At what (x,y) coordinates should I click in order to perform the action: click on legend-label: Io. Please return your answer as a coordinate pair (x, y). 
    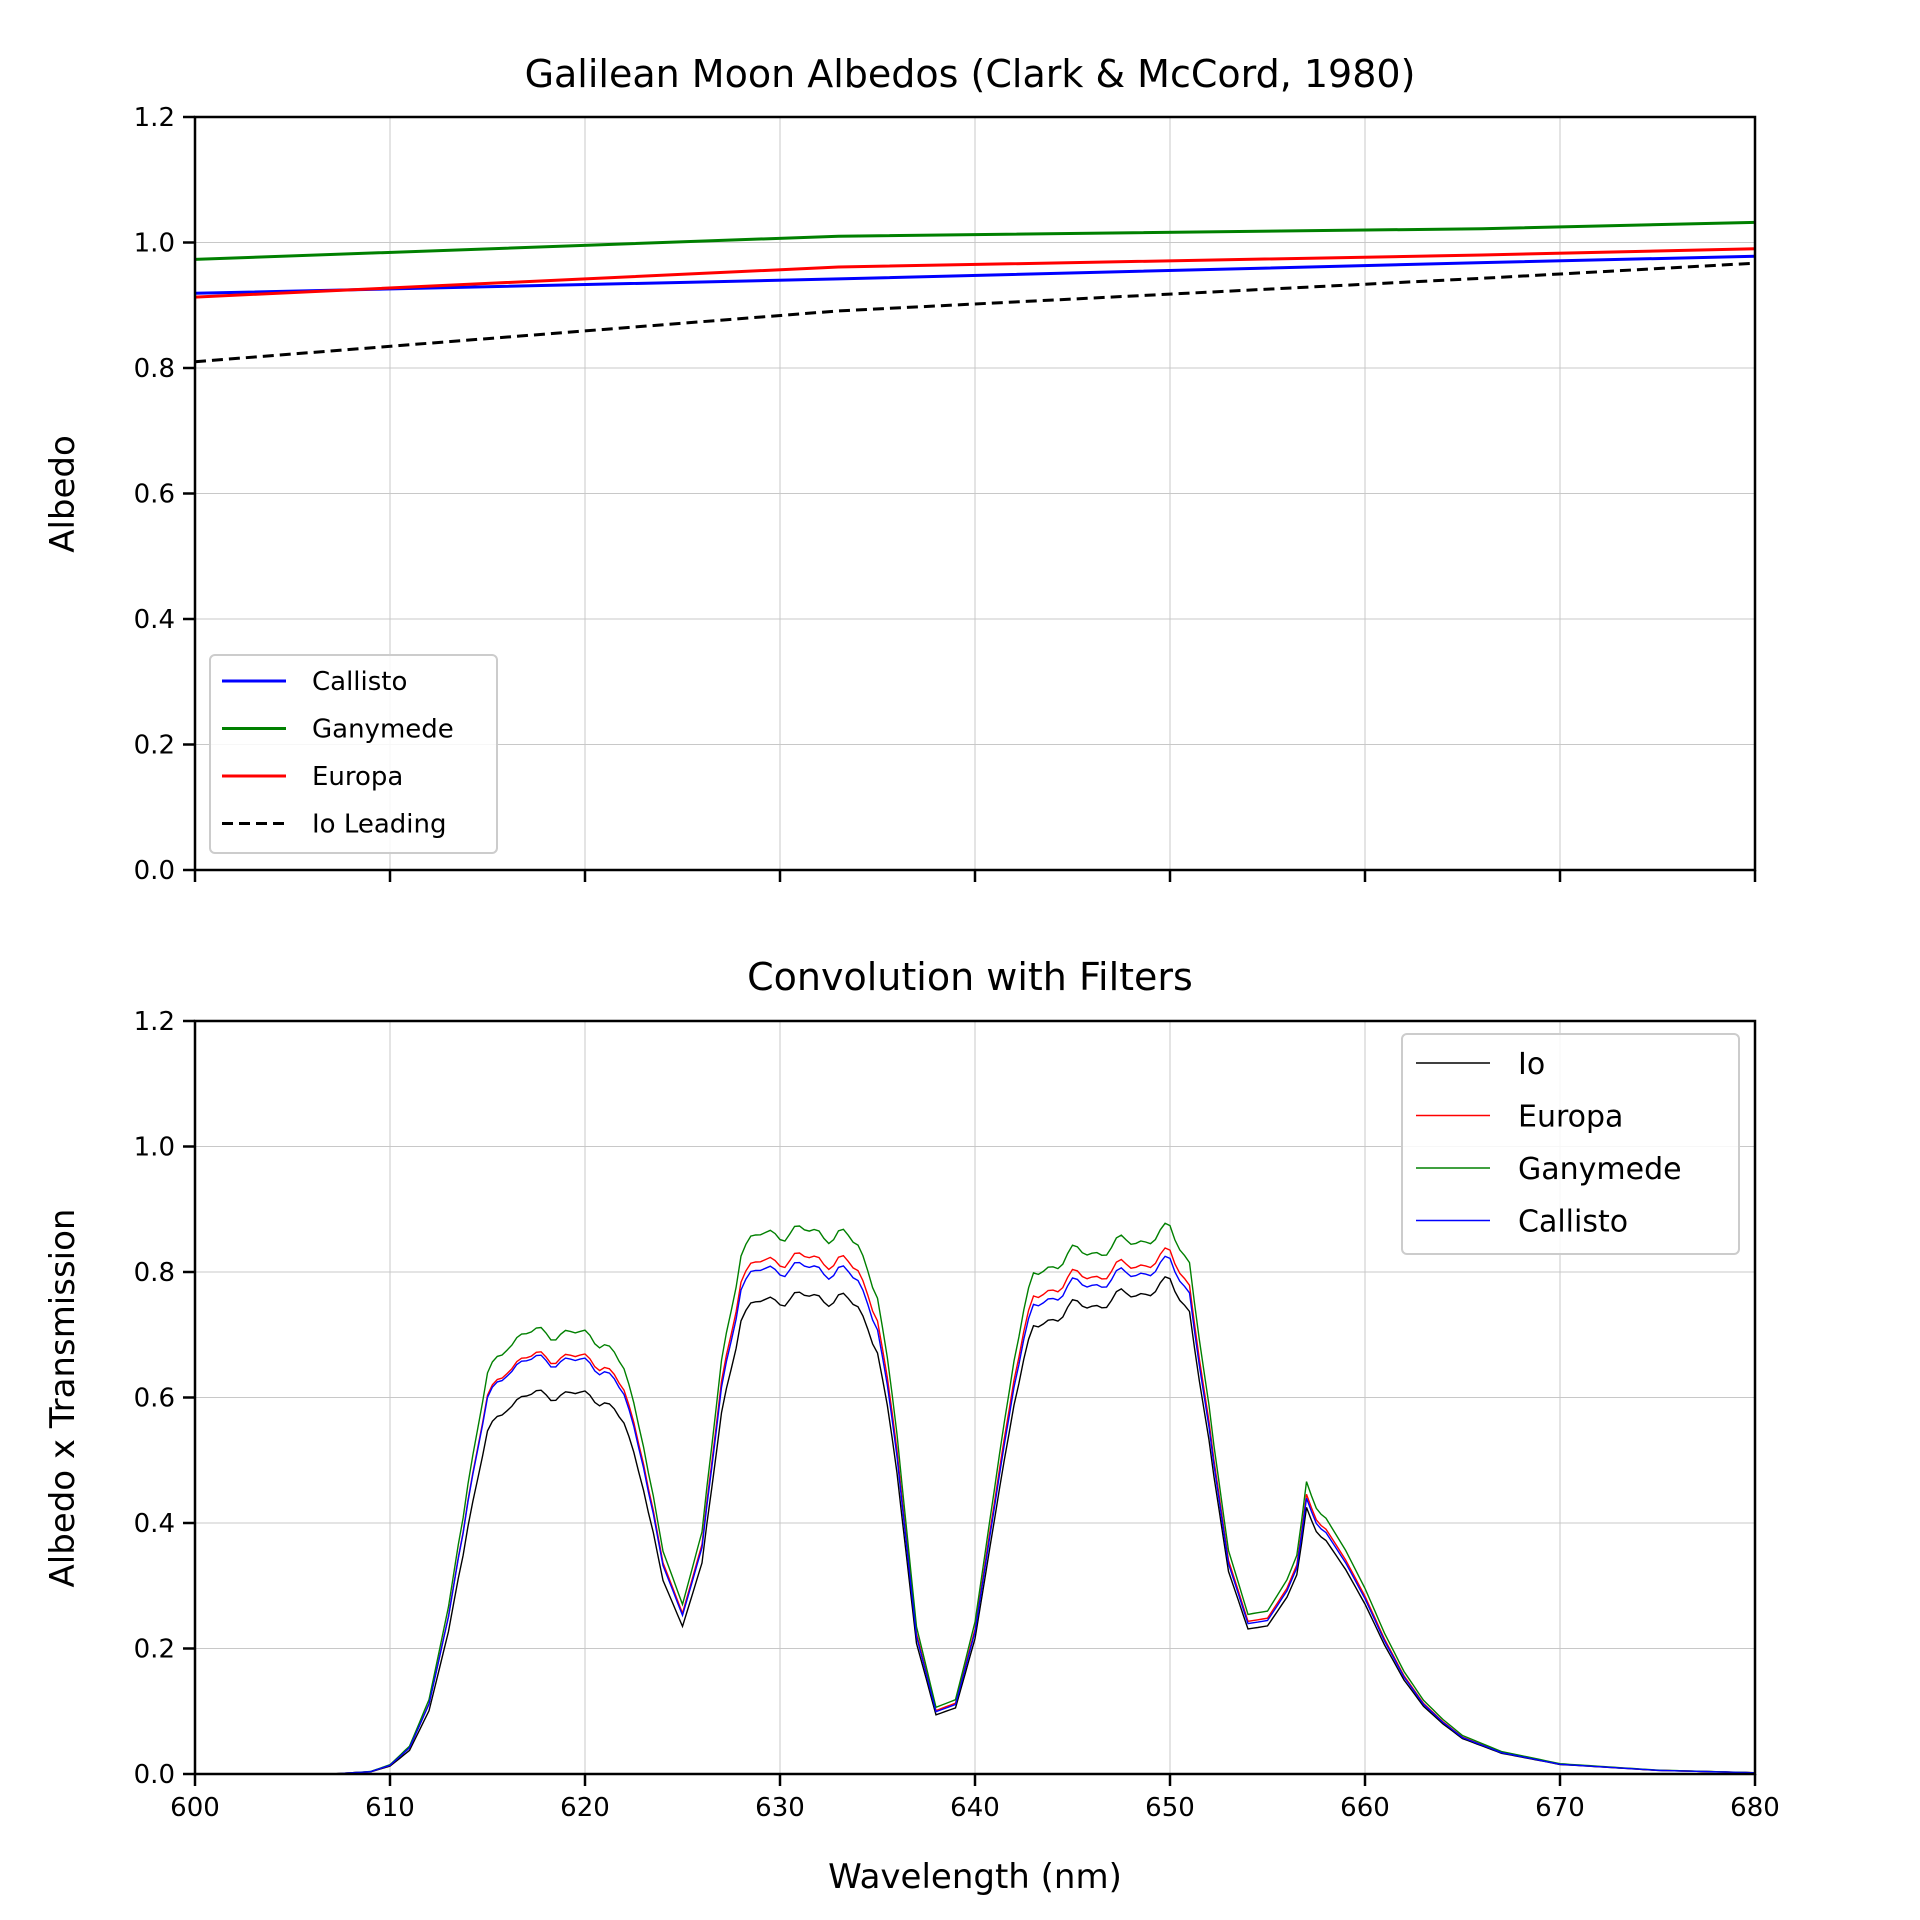
    Looking at the image, I should click on (1531, 1064).